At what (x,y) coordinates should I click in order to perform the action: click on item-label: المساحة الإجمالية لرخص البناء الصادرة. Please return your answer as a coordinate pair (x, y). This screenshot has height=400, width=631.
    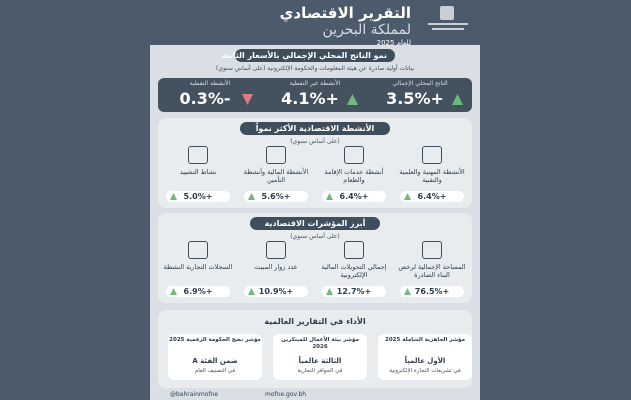
    Looking at the image, I should click on (432, 271).